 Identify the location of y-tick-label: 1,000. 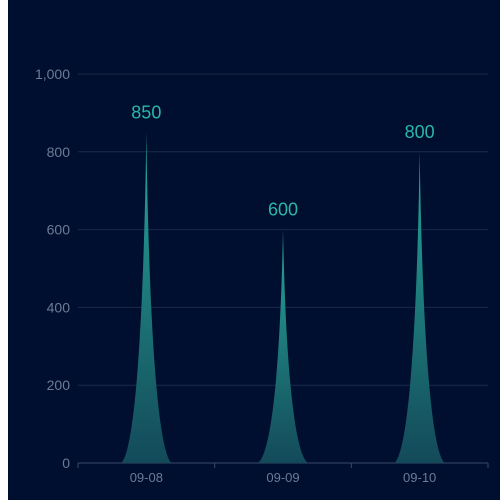
(52, 74).